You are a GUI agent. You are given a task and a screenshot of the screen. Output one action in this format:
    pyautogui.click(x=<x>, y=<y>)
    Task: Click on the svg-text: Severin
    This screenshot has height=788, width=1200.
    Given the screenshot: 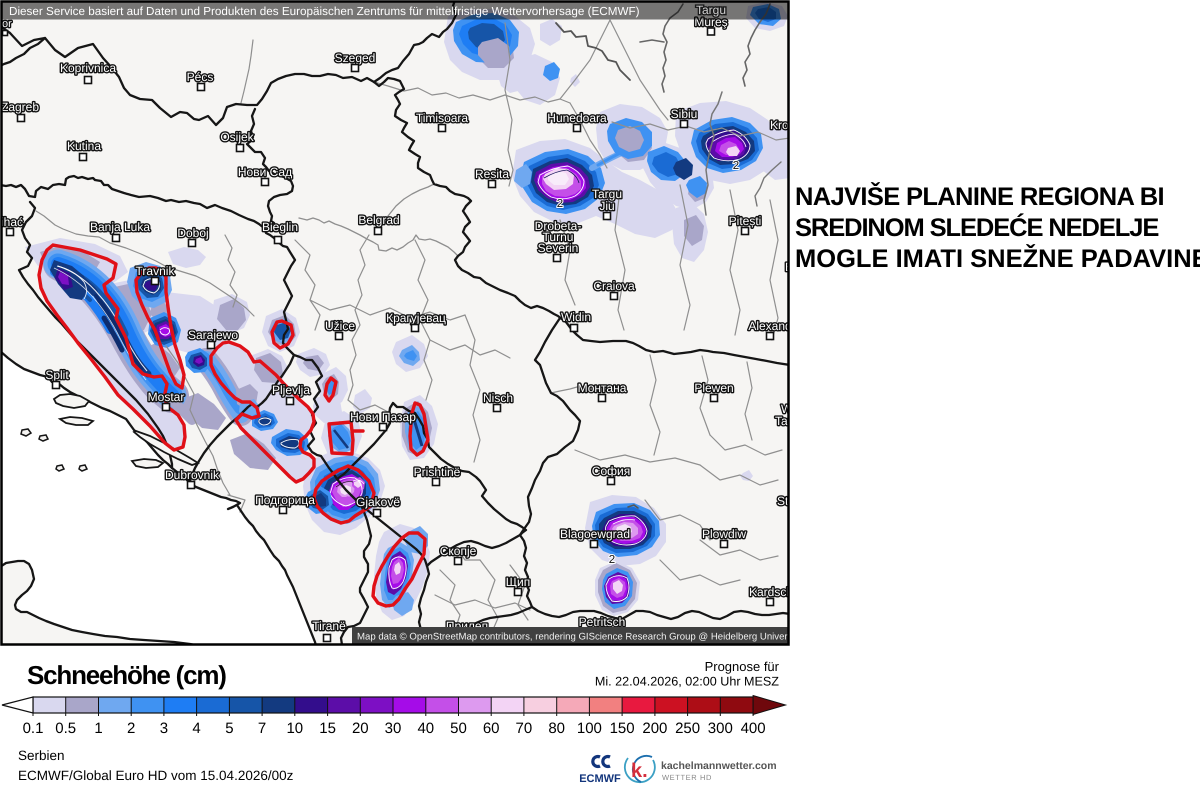 What is the action you would take?
    pyautogui.click(x=558, y=248)
    